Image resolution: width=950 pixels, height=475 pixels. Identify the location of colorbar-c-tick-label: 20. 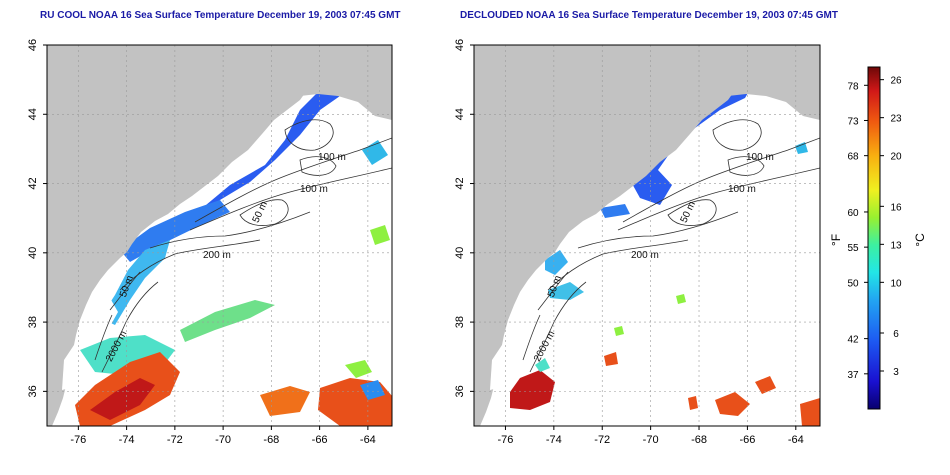
(896, 157).